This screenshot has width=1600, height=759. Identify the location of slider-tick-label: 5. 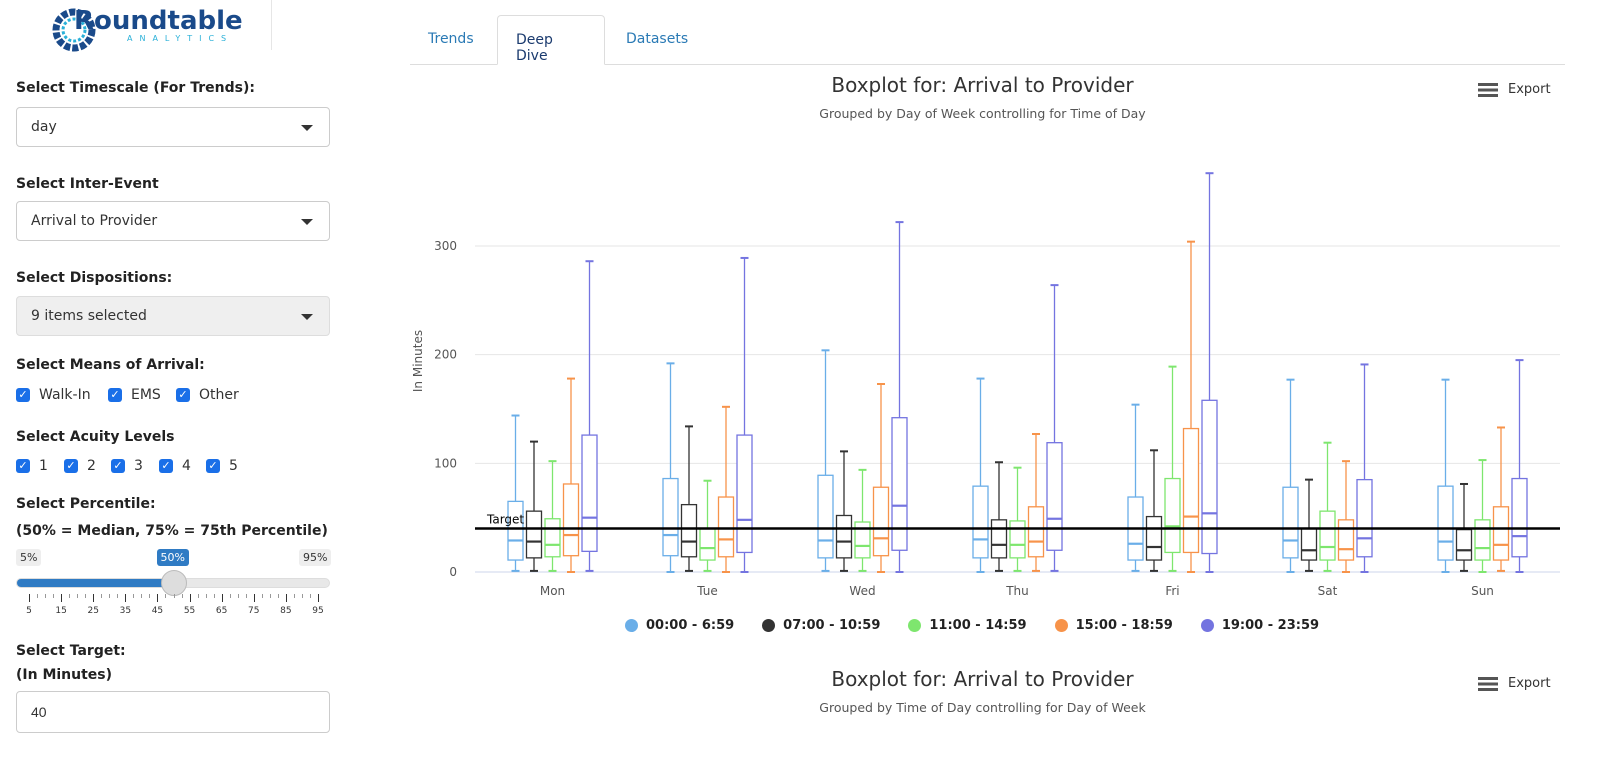
(29, 611).